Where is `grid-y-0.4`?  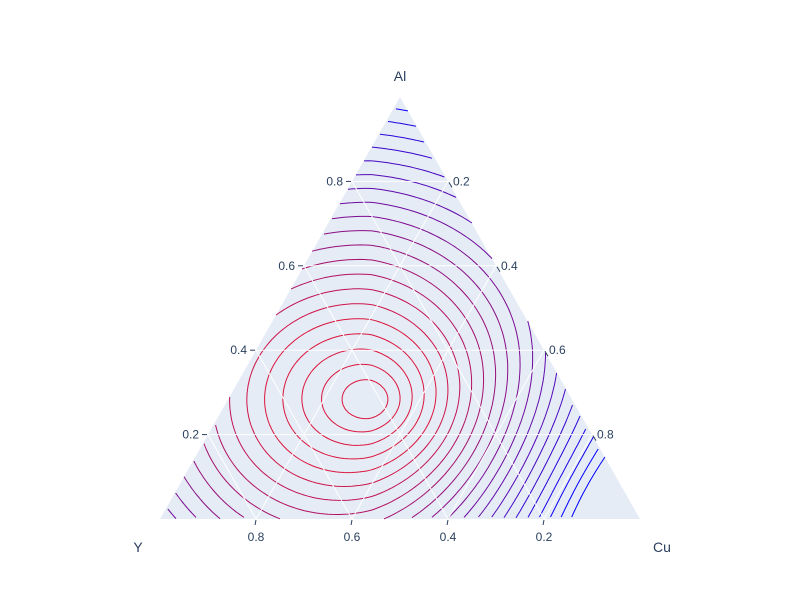 grid-y-0.4 is located at coordinates (376, 392).